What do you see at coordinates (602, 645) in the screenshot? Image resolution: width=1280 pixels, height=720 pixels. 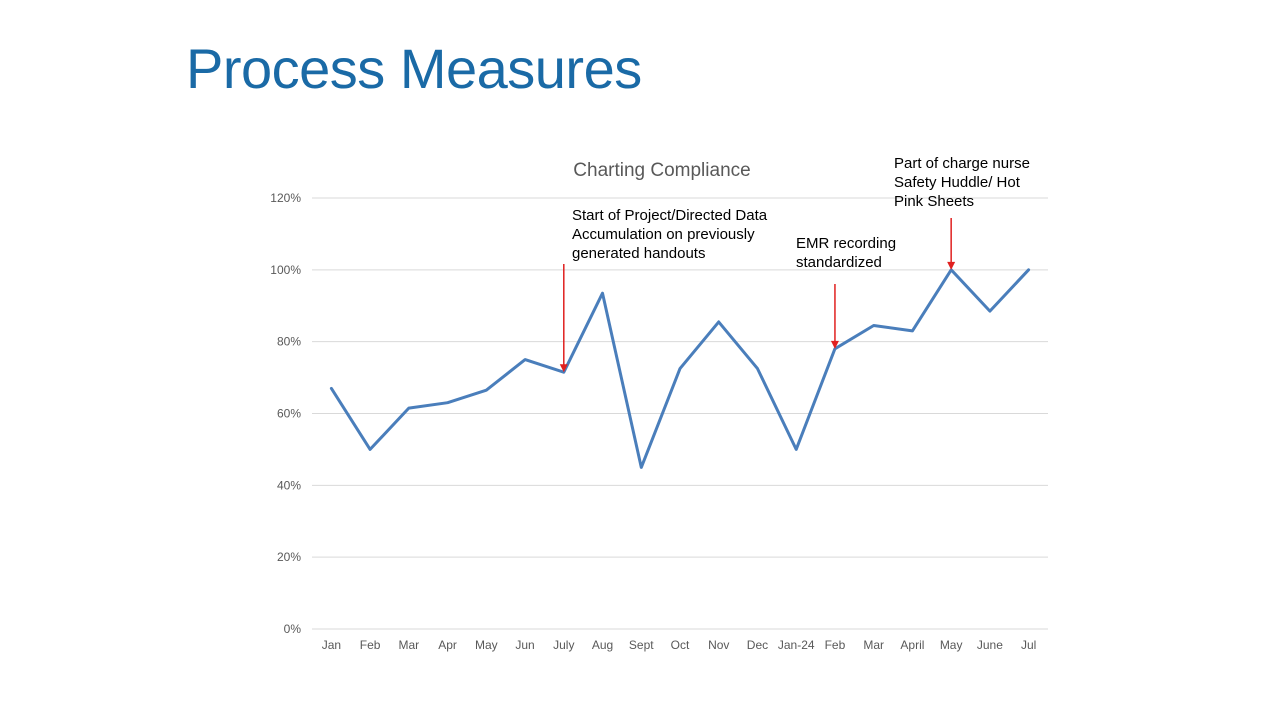 I see `x-tick-label: Aug` at bounding box center [602, 645].